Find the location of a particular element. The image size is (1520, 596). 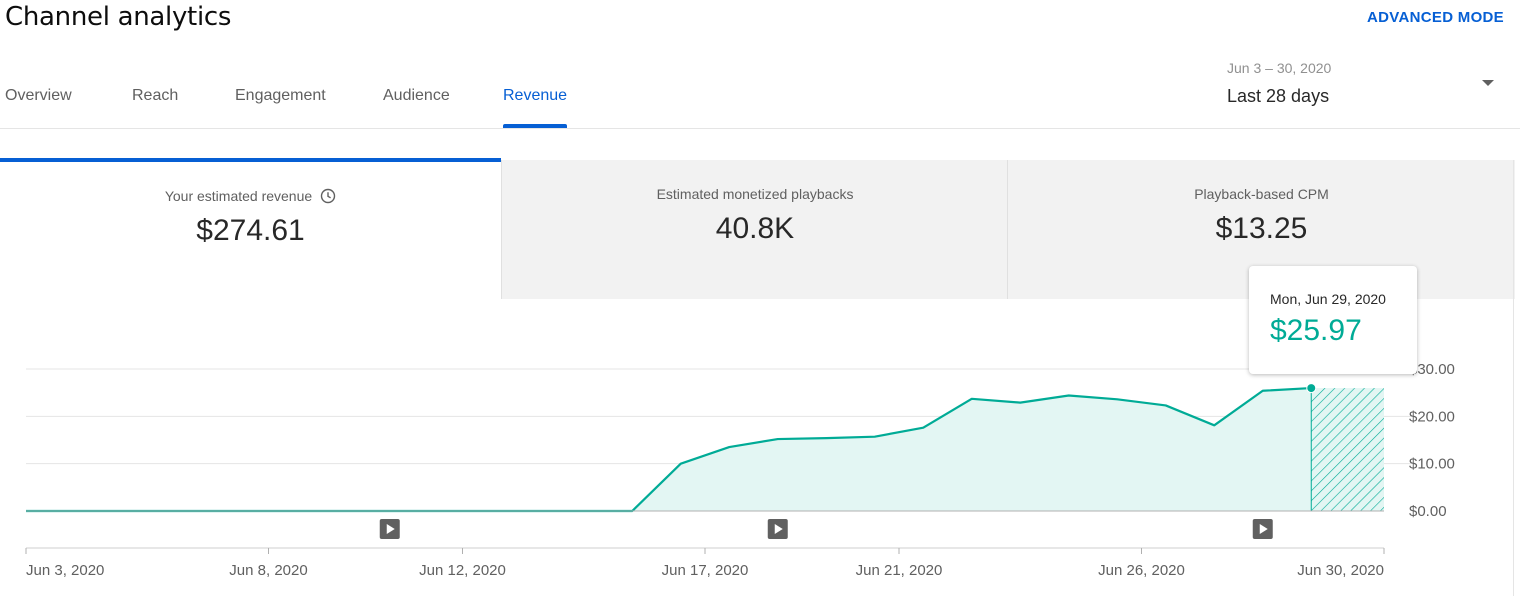

y-tick-label: $10.00 is located at coordinates (1432, 464).